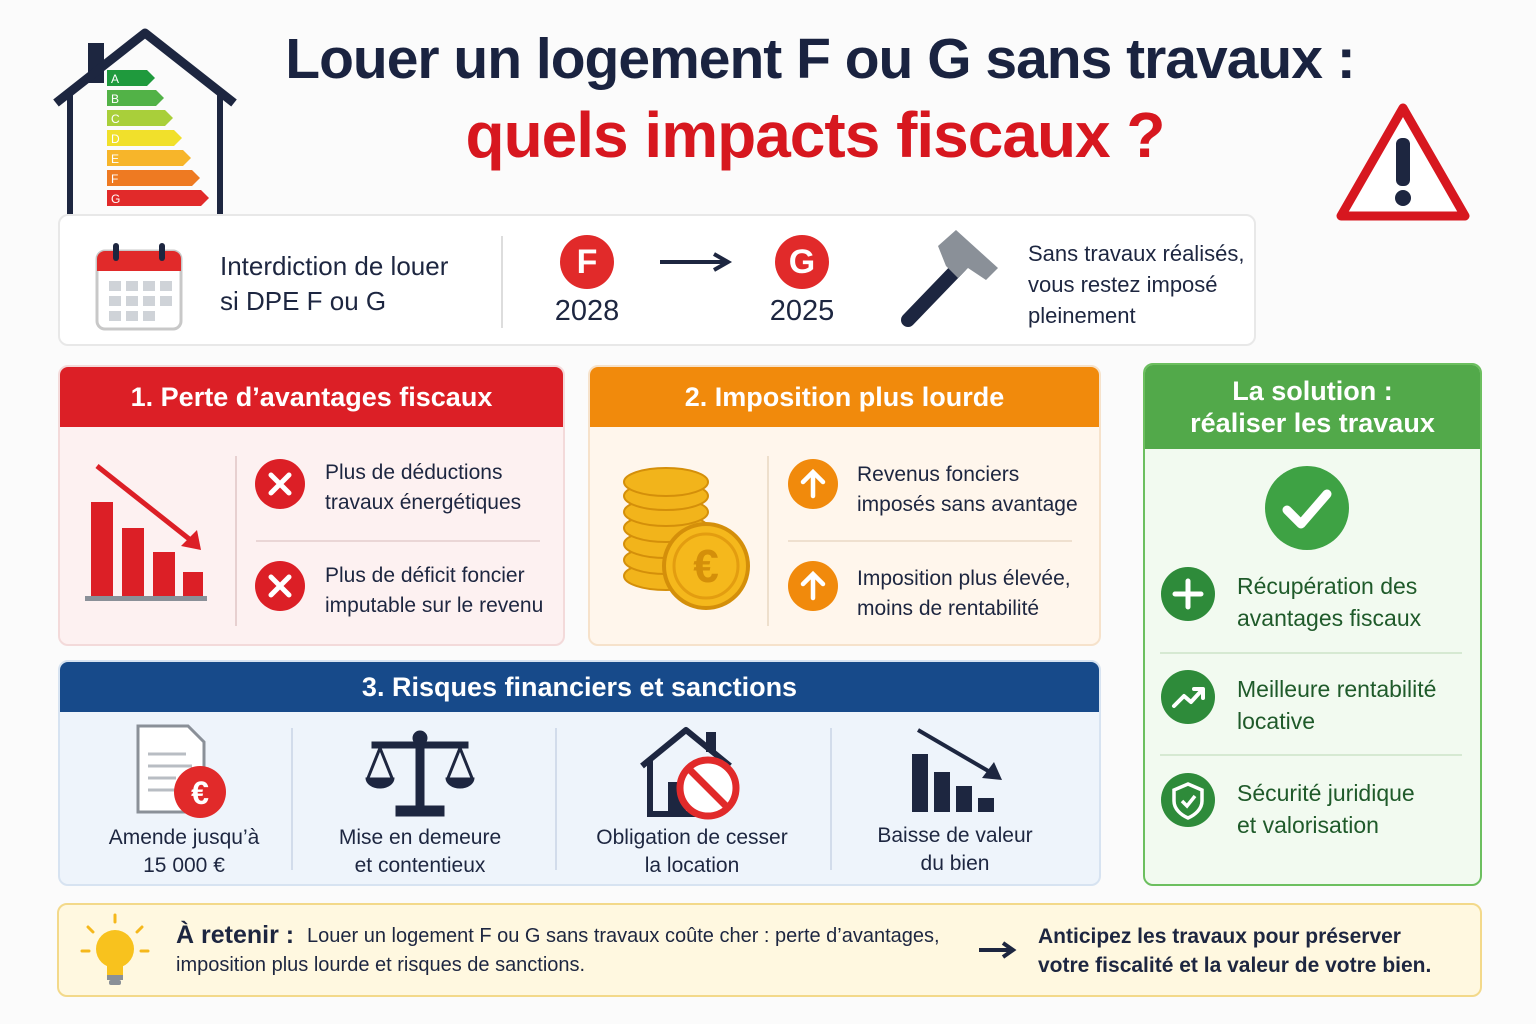  Describe the element at coordinates (235, 935) in the screenshot. I see `footer-label: À retenir :` at that location.